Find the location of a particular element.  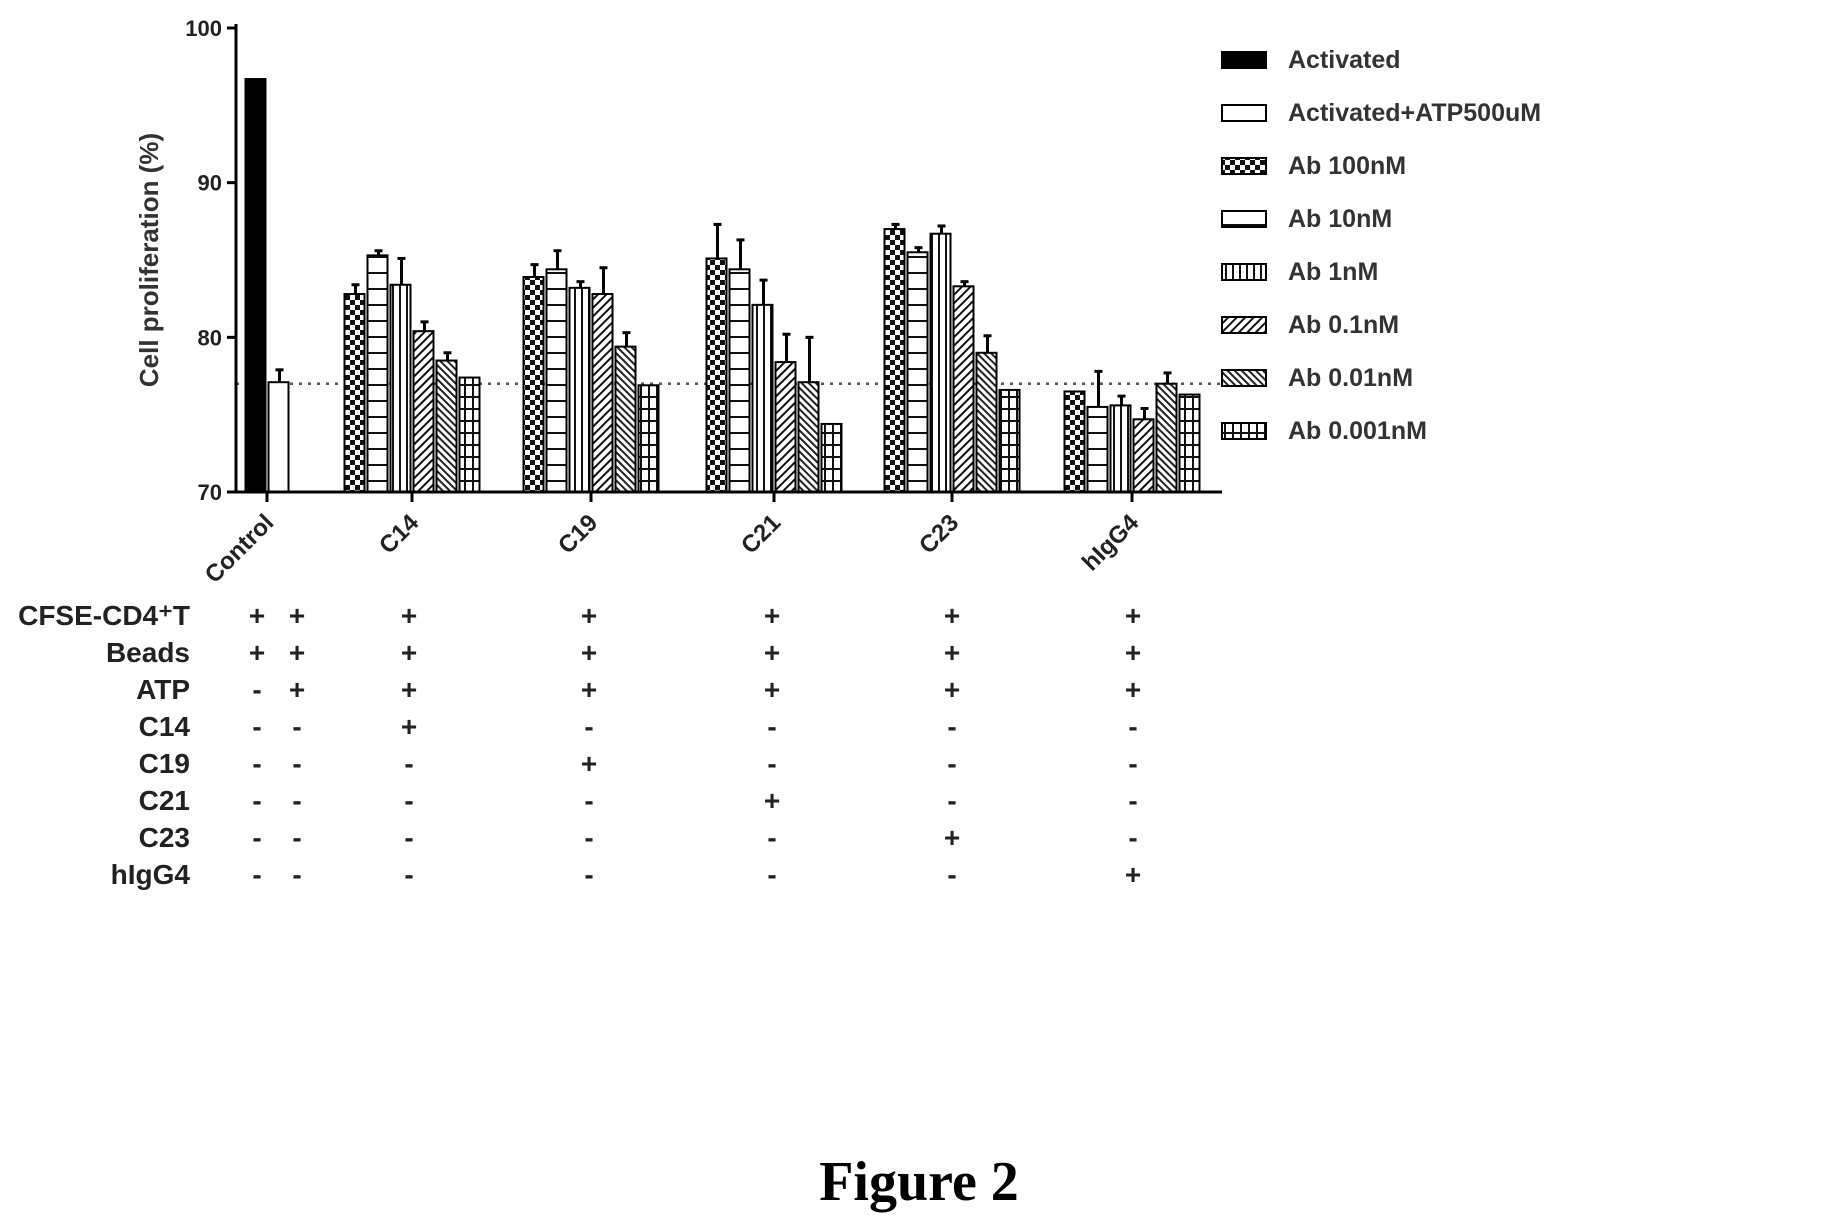

legend-label: Ab 1nM is located at coordinates (1333, 272).